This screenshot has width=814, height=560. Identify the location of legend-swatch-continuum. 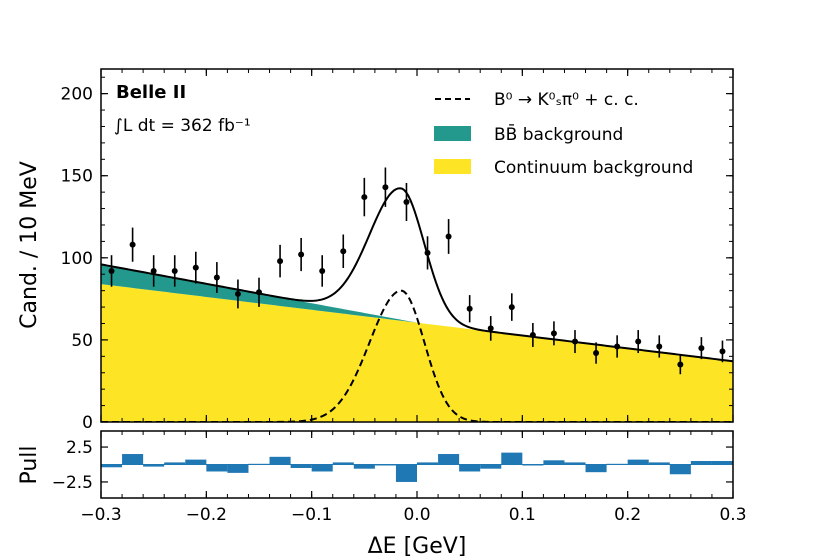
(452, 166).